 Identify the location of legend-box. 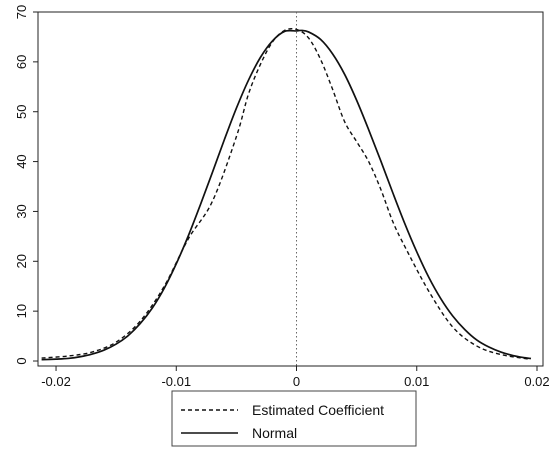
(294, 418).